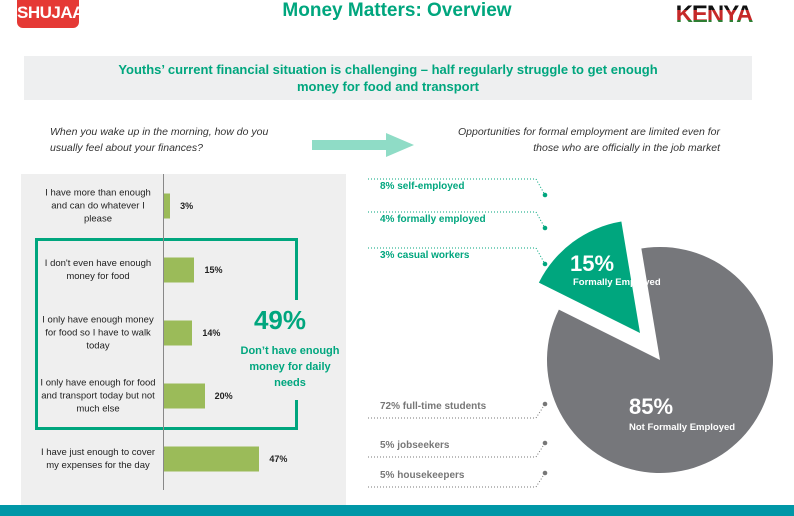 Image resolution: width=794 pixels, height=516 pixels. What do you see at coordinates (422, 475) in the screenshot?
I see `pie-annotation: 5% housekeepers` at bounding box center [422, 475].